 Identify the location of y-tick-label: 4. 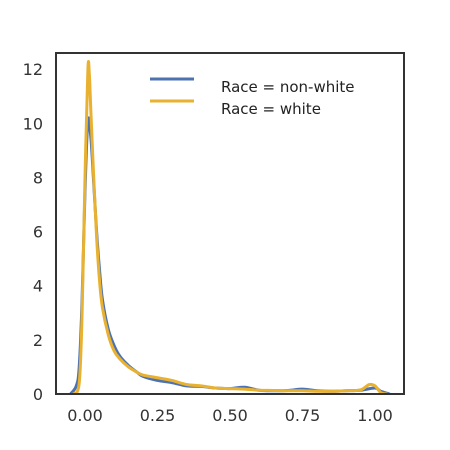
(38, 286).